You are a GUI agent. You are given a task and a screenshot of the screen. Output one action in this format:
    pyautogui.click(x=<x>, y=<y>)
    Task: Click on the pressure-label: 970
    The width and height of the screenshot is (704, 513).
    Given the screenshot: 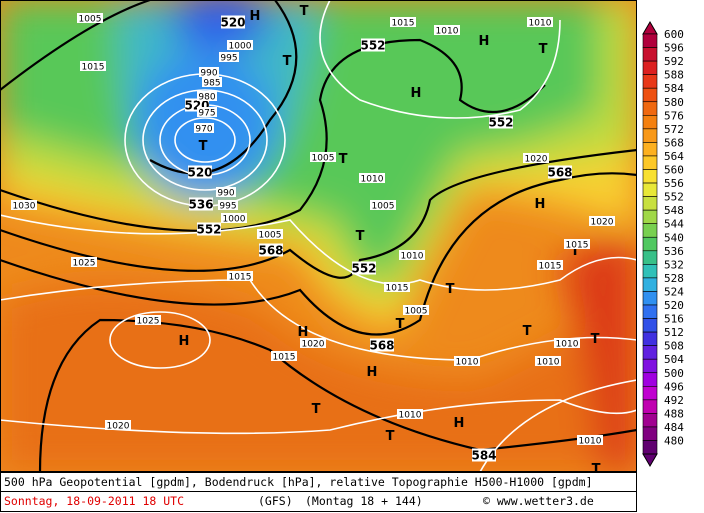 What is the action you would take?
    pyautogui.click(x=203, y=129)
    